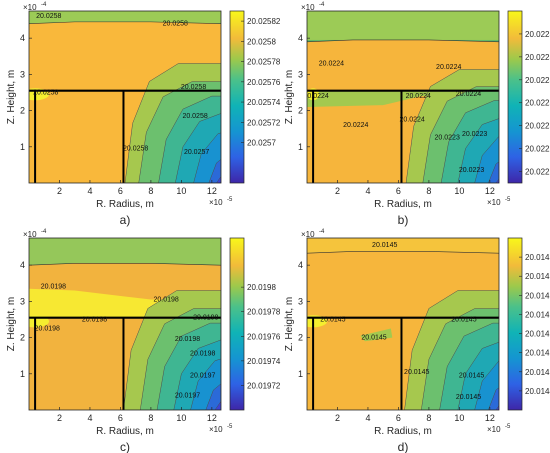  I want to click on colorbar-tick-label: 20.02582, so click(264, 21).